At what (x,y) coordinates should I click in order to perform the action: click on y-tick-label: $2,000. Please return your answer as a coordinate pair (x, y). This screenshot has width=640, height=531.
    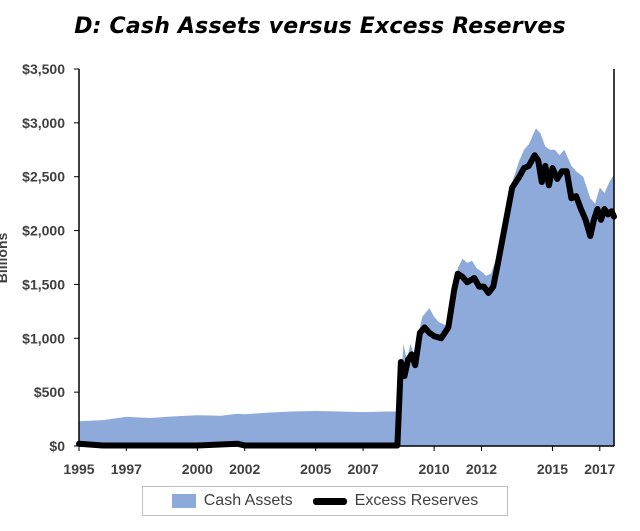
    Looking at the image, I should click on (43, 231).